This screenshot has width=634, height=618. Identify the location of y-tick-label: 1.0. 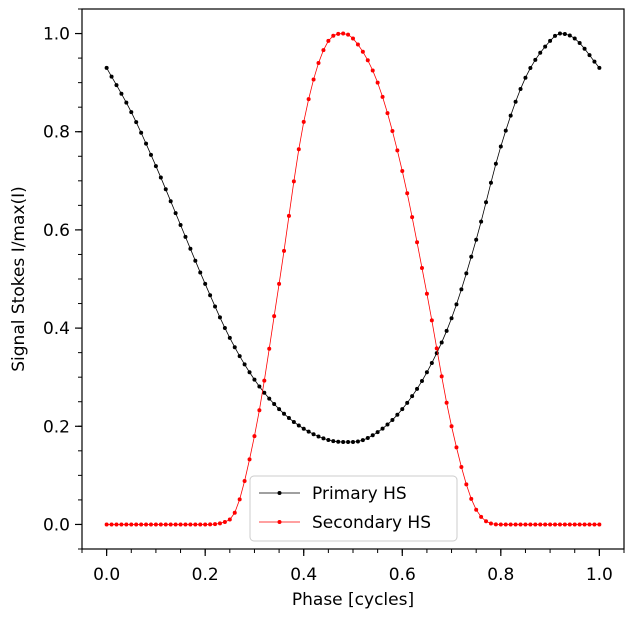
(56, 35).